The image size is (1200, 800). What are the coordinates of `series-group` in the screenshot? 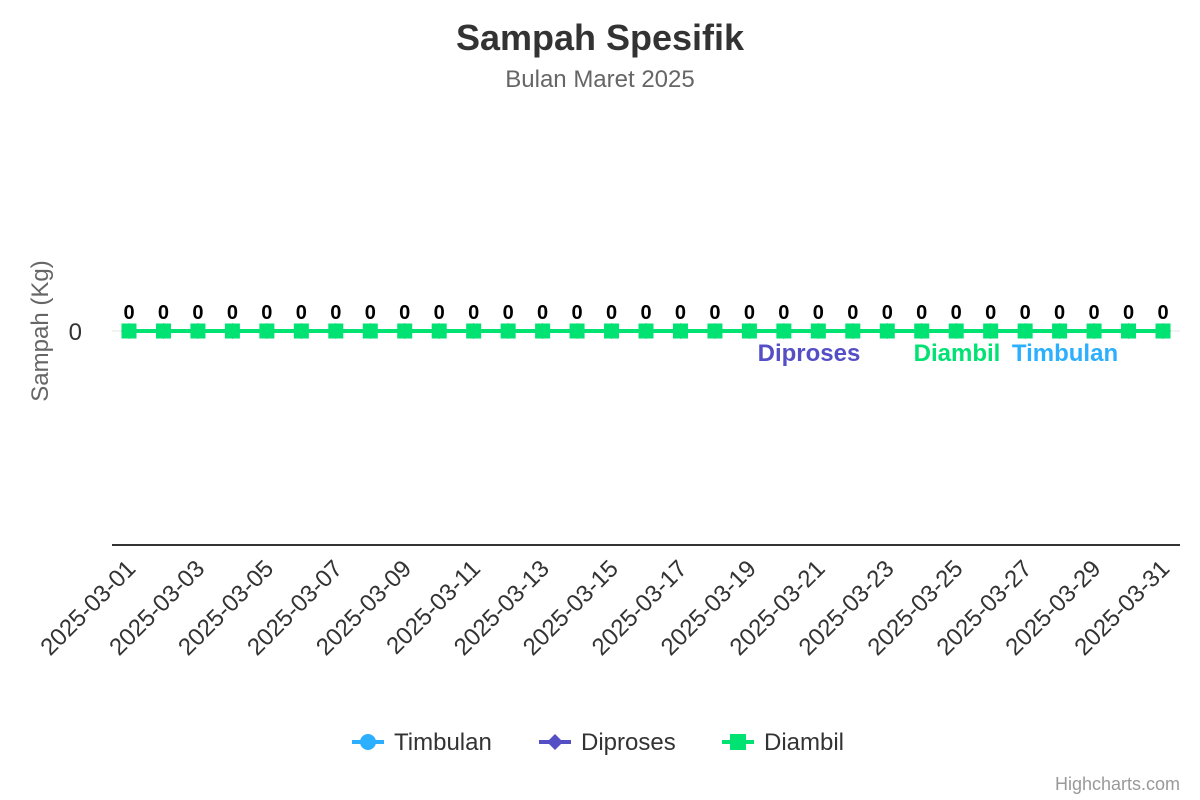 It's located at (646, 331).